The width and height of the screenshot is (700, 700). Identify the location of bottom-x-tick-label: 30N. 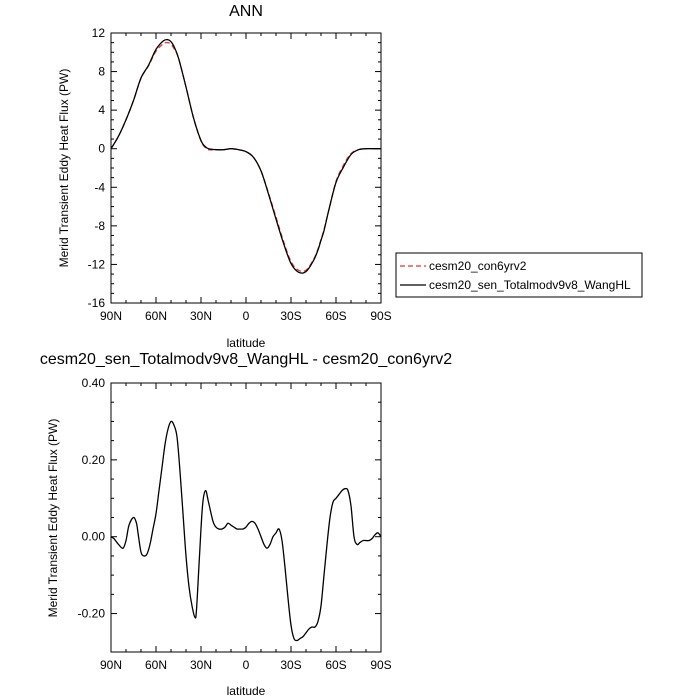
(201, 665).